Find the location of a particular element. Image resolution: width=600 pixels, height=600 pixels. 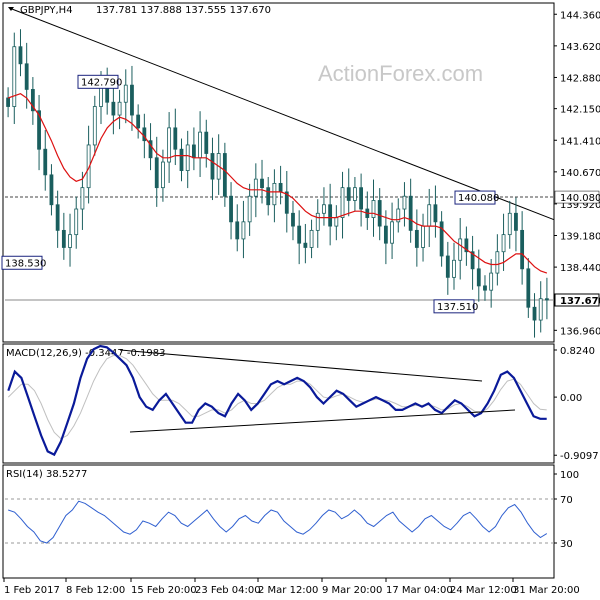

macd-upper-trendline is located at coordinates (301, 365).